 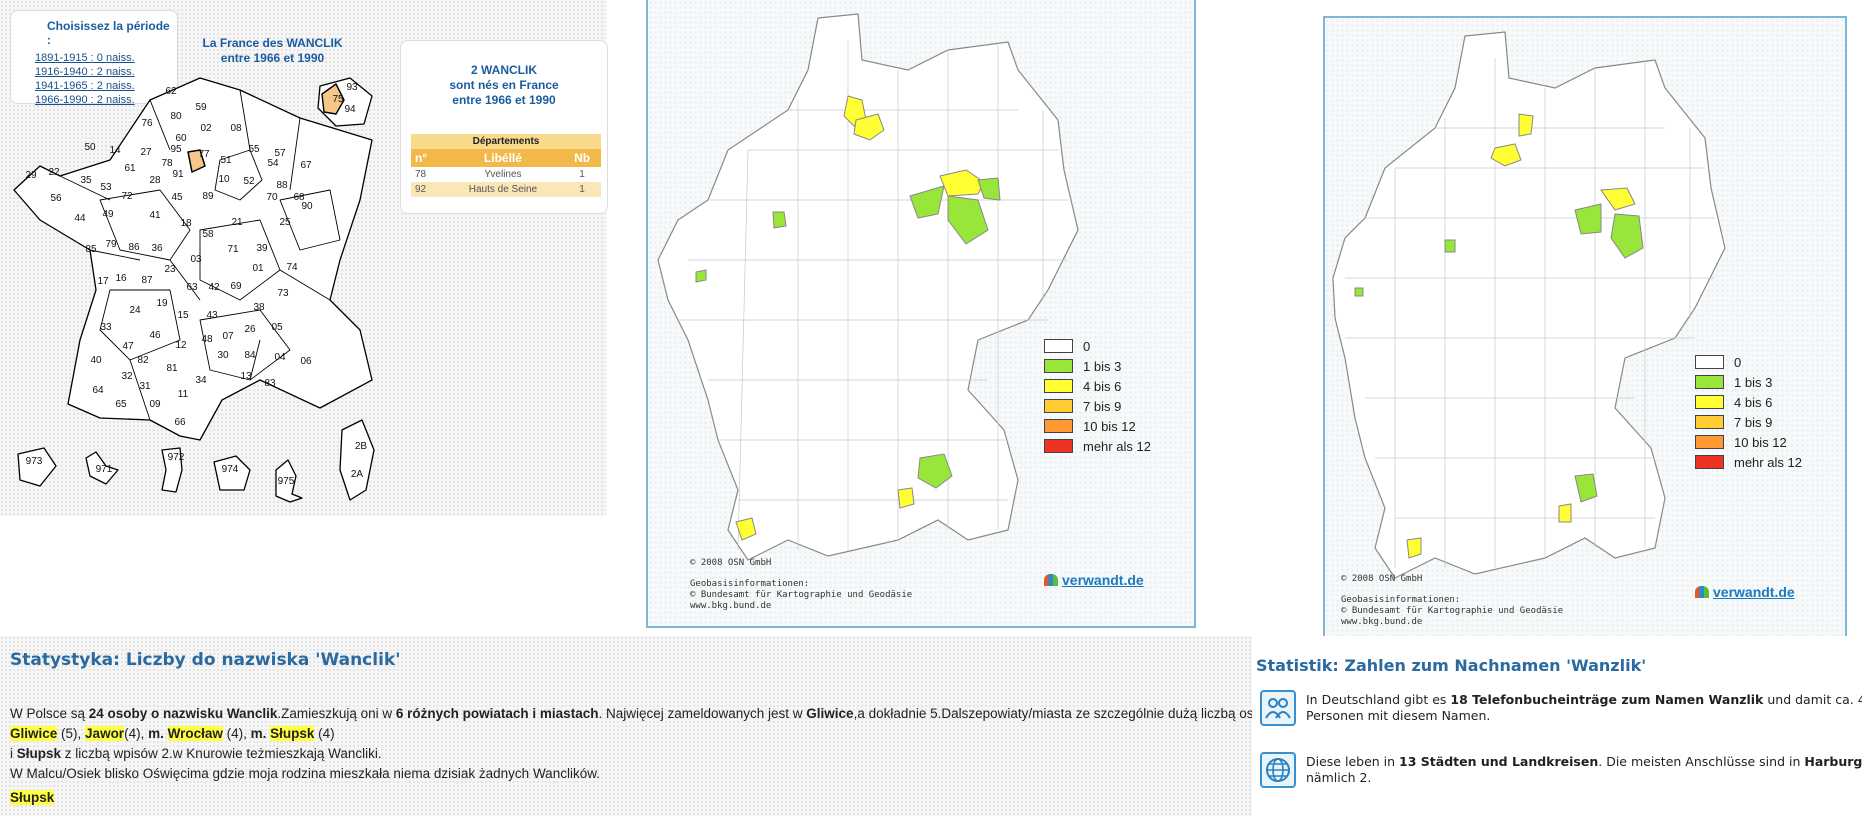 What do you see at coordinates (237, 222) in the screenshot?
I see `dept-label-21: 21` at bounding box center [237, 222].